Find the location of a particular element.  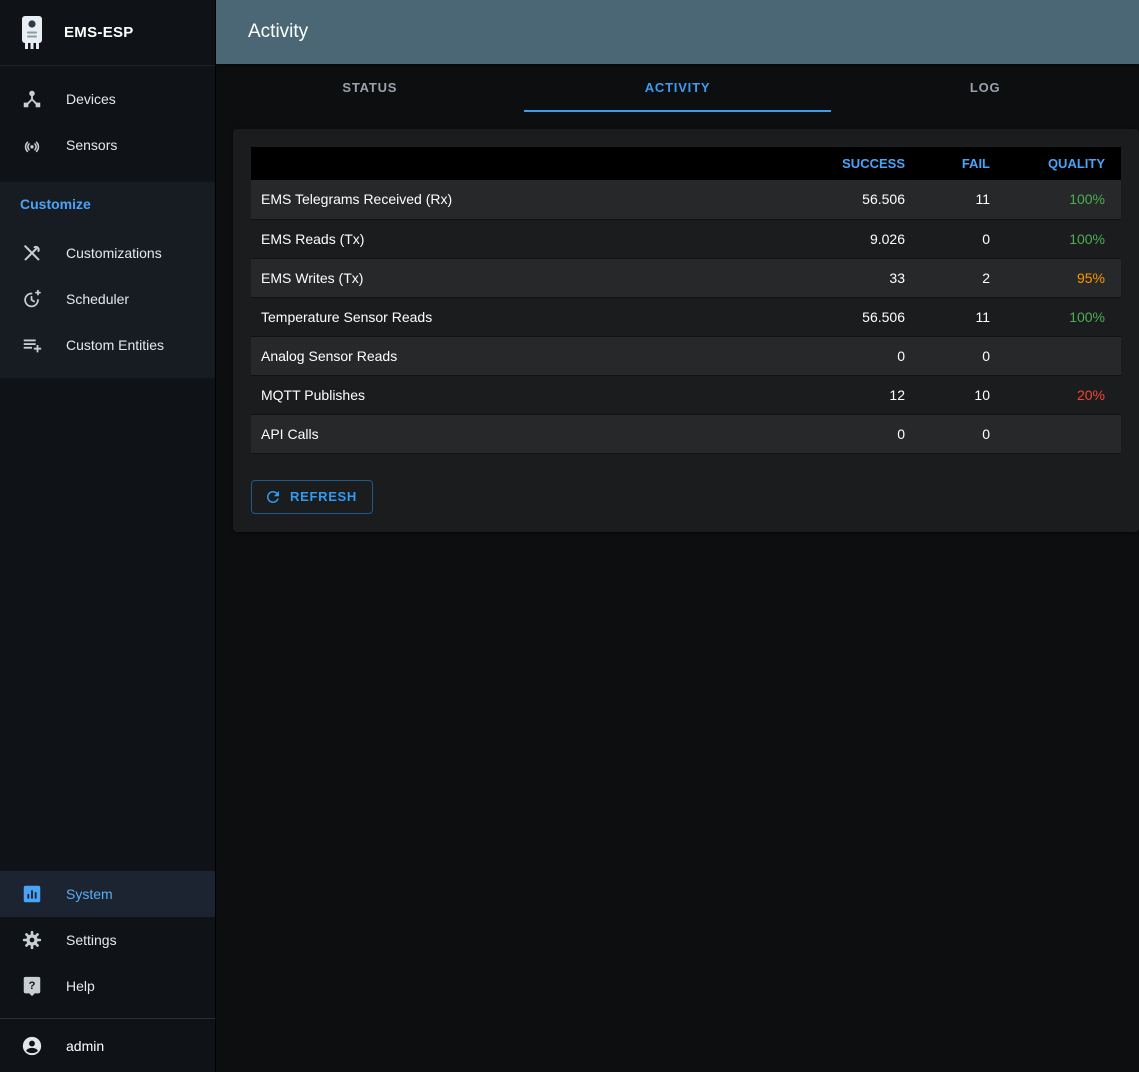

sidebar-item-custom-entities: Custom Entities is located at coordinates (107, 345).